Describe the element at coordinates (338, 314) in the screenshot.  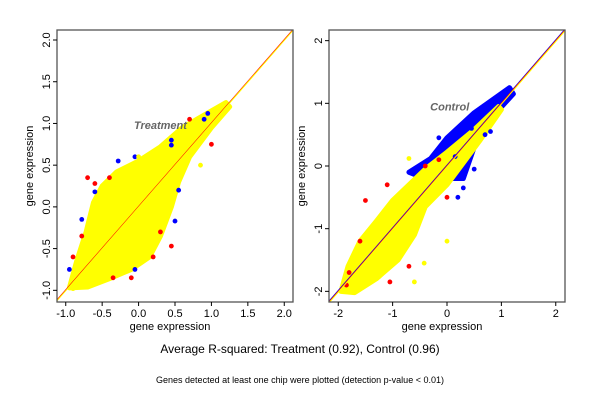
I see `x-tick-label: -2` at that location.